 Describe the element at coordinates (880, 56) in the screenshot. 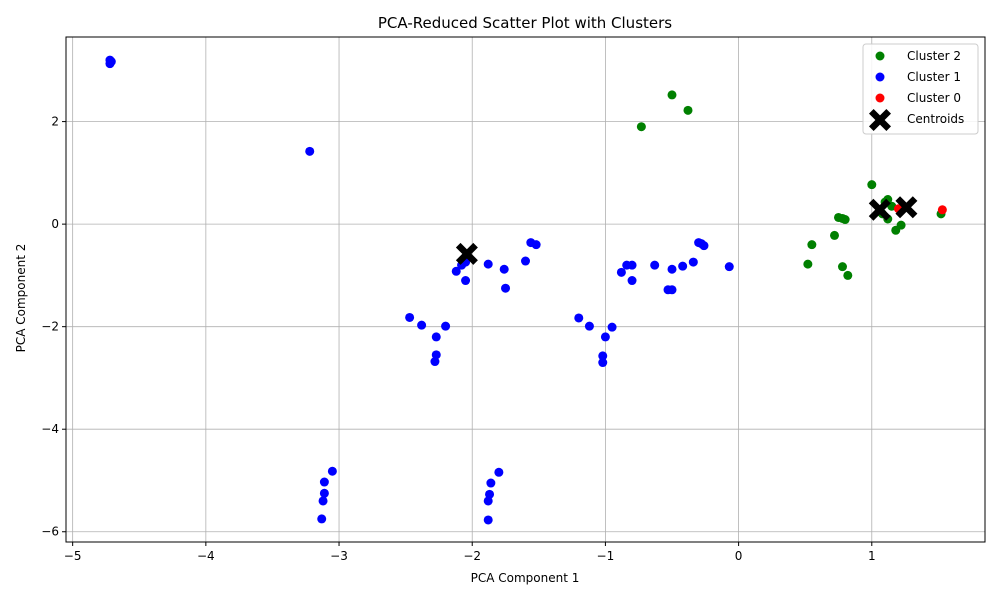

I see `legend-cluster-2-marker` at that location.